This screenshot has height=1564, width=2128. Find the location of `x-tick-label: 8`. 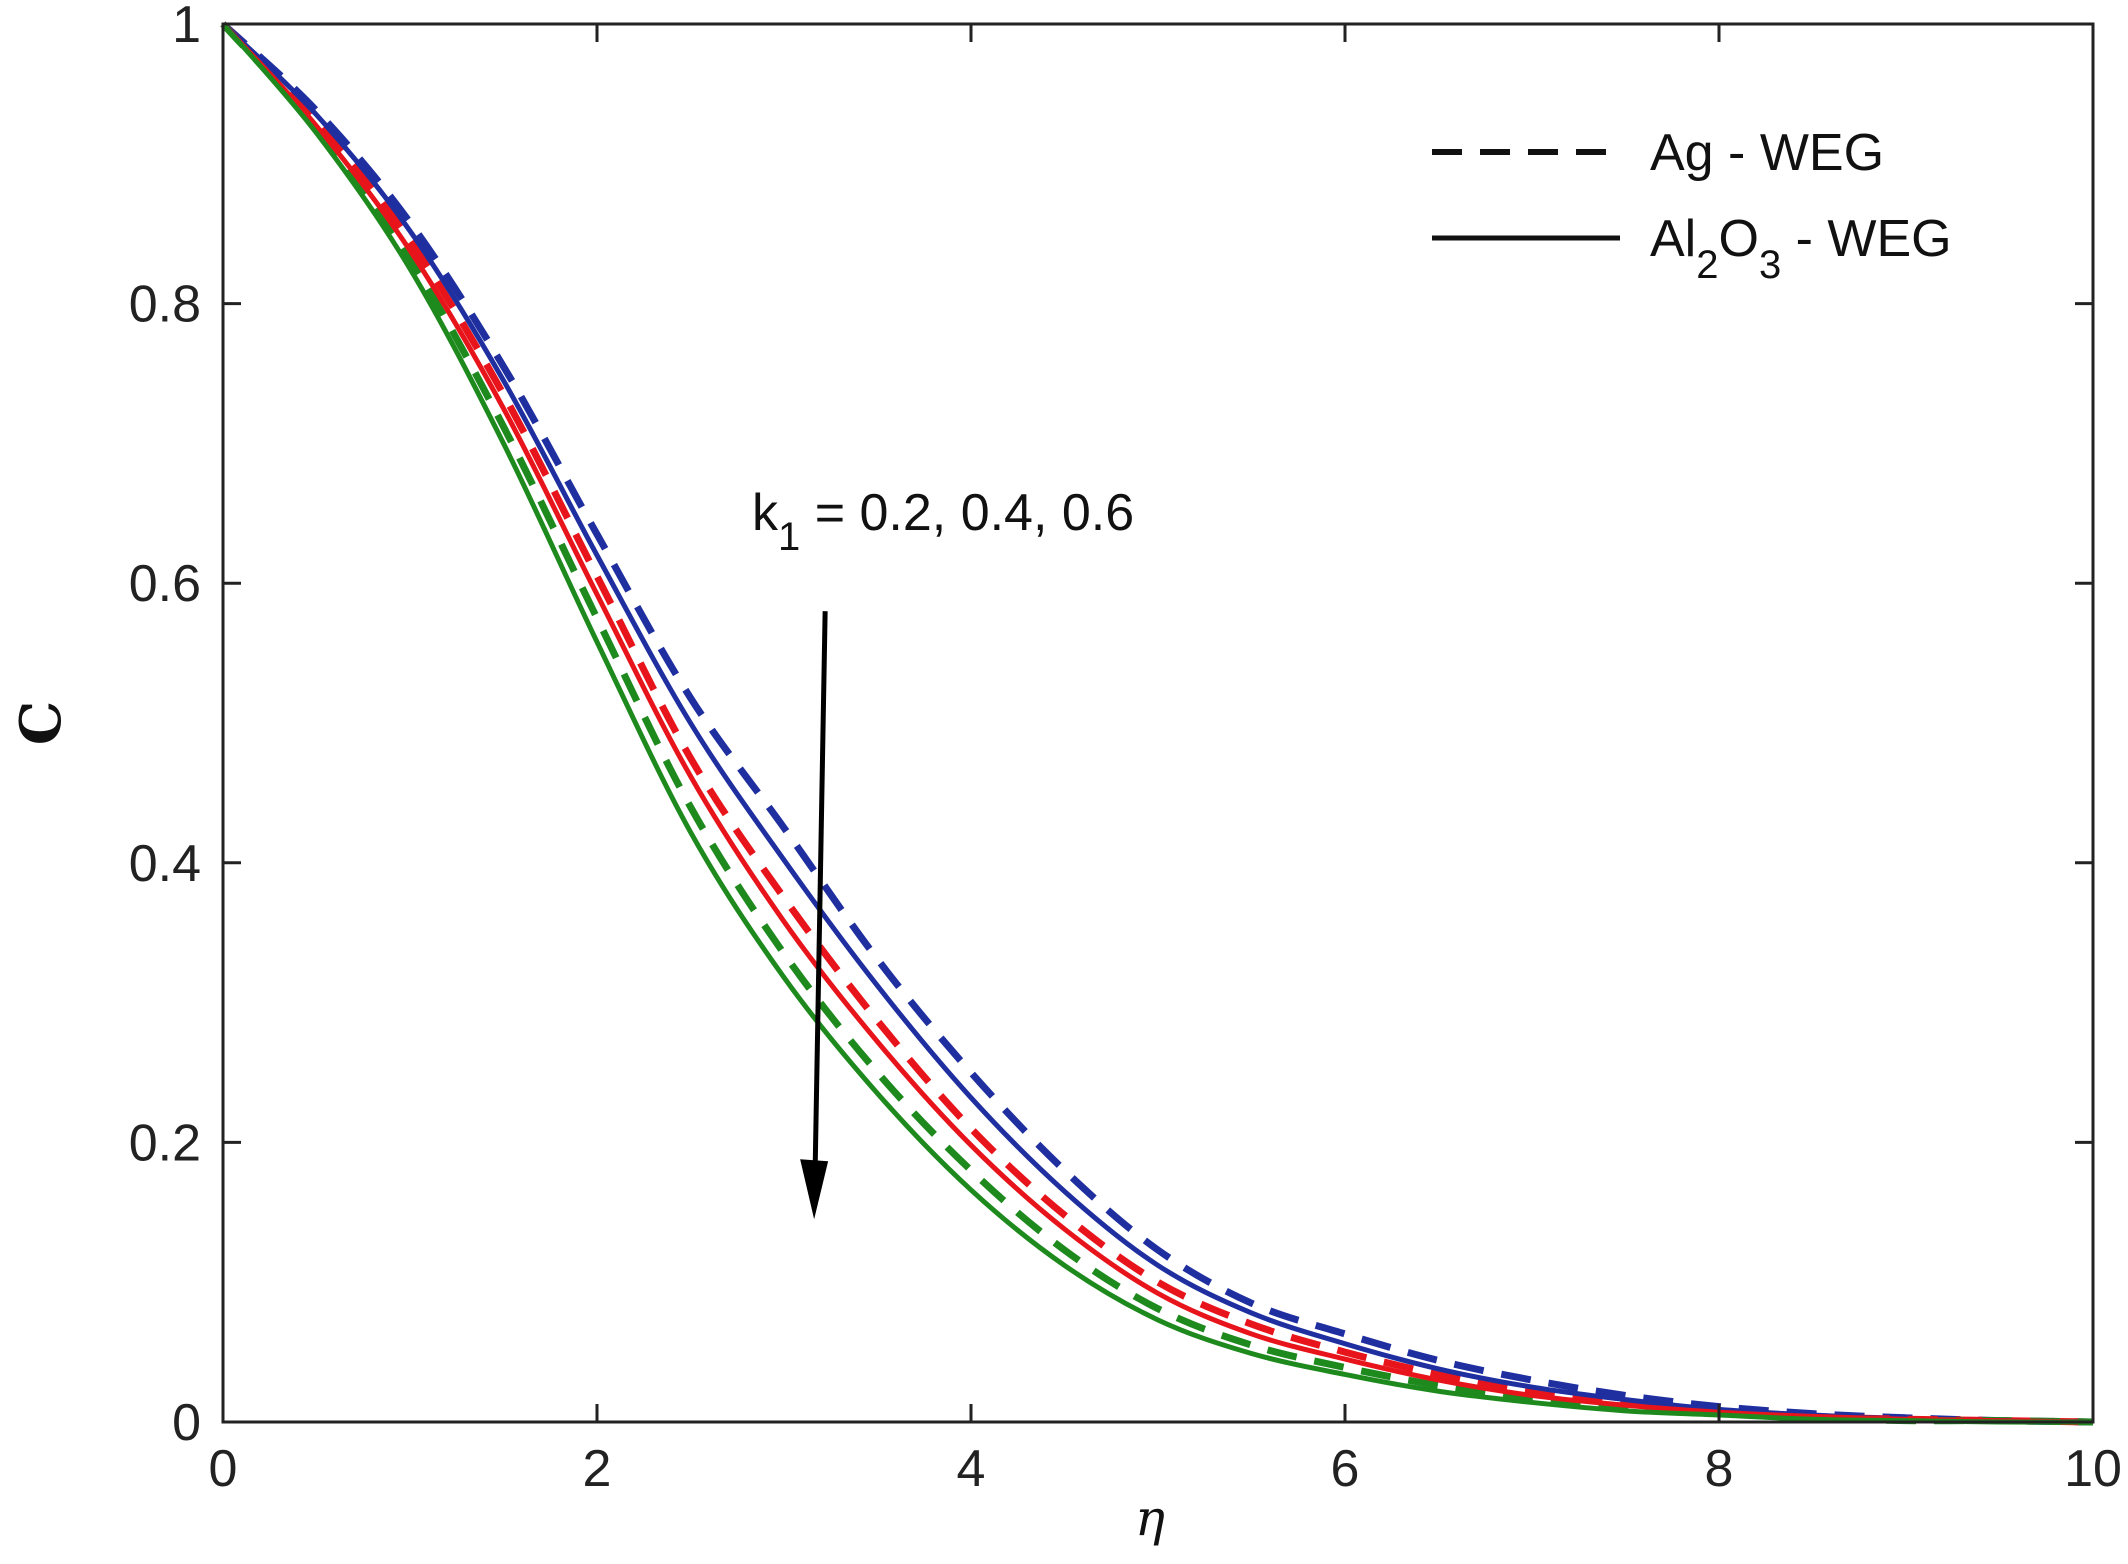

x-tick-label: 8 is located at coordinates (1719, 1469).